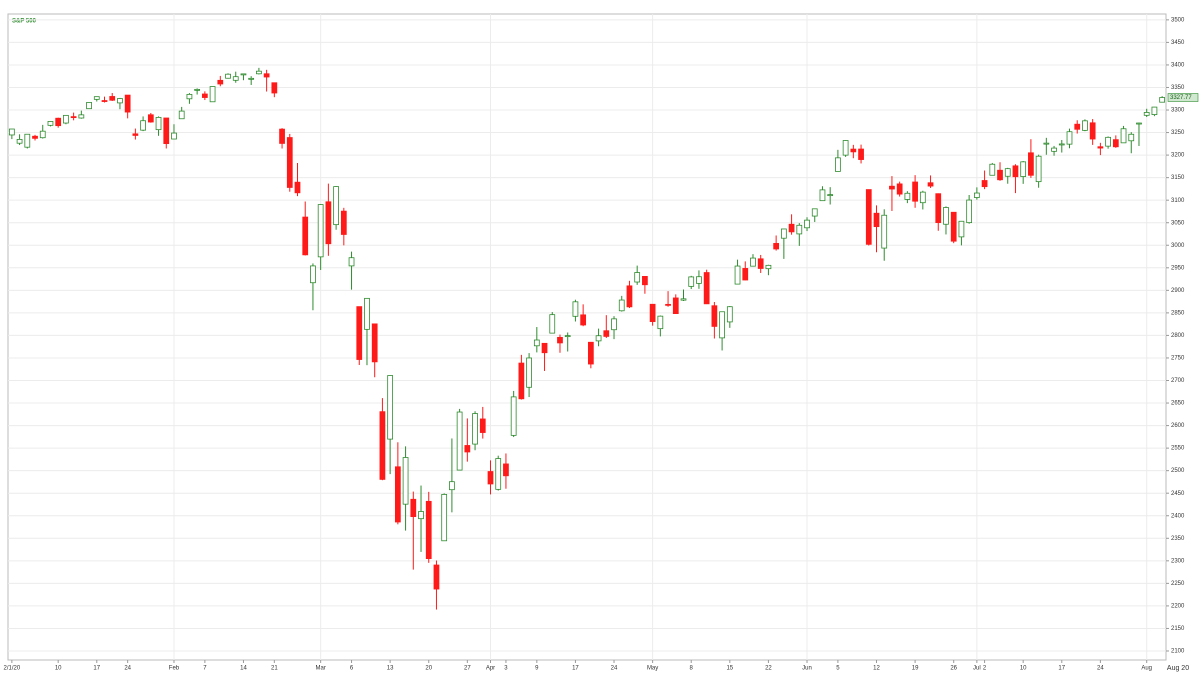  What do you see at coordinates (614, 669) in the screenshot?
I see `x-tick-label: 24` at bounding box center [614, 669].